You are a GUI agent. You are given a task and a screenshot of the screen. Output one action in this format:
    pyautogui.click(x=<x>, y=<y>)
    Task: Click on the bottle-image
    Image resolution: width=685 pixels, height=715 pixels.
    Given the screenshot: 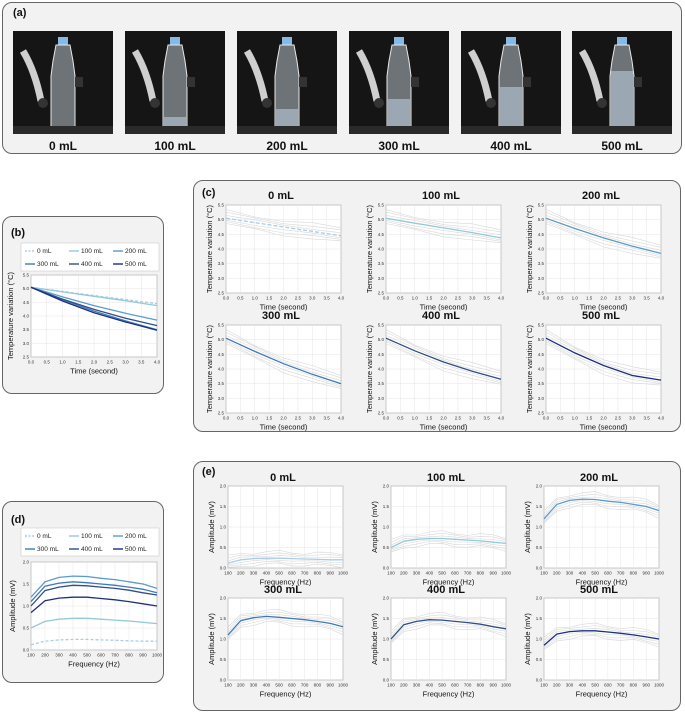 What is the action you would take?
    pyautogui.click(x=511, y=82)
    